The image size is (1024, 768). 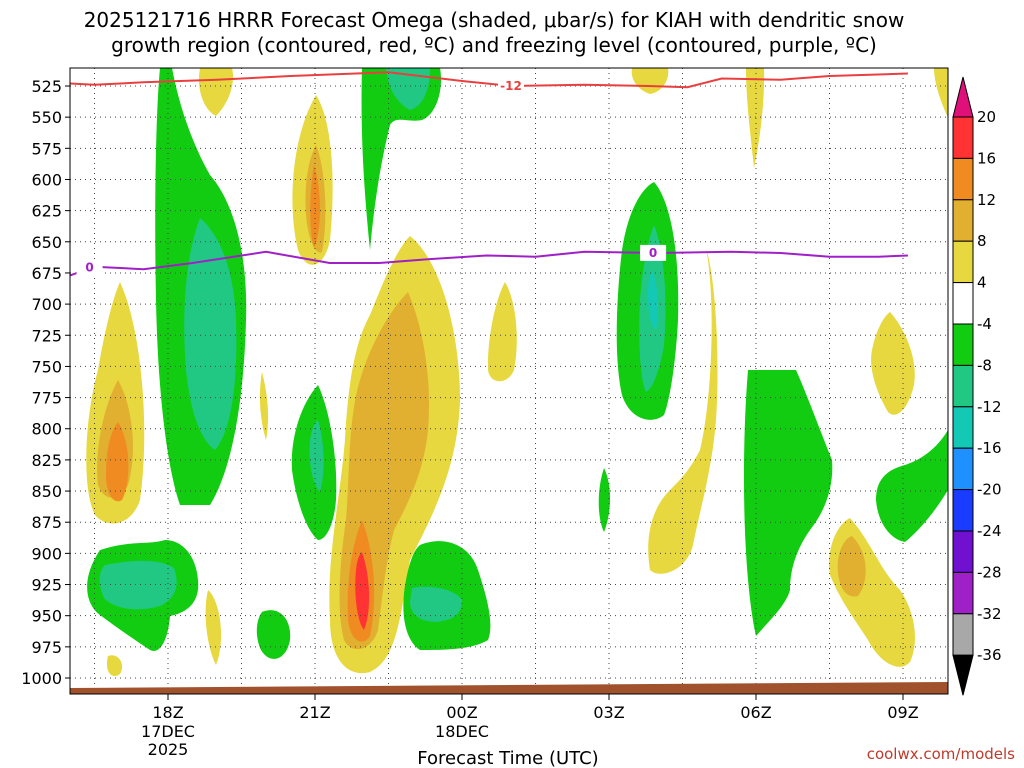 What do you see at coordinates (41, 678) in the screenshot?
I see `y-tick-label-1000: 1000` at bounding box center [41, 678].